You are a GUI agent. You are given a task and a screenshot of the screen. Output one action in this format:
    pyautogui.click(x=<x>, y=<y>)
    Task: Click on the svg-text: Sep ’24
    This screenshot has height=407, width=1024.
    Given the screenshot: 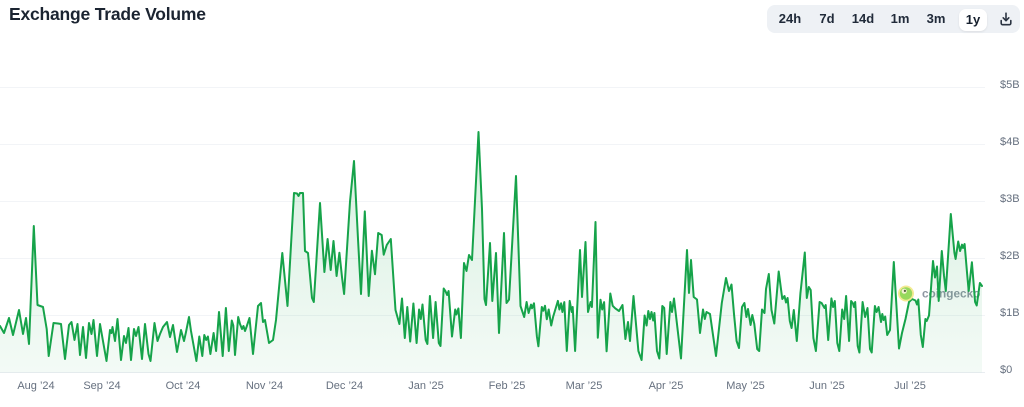 What is the action you would take?
    pyautogui.click(x=101, y=386)
    